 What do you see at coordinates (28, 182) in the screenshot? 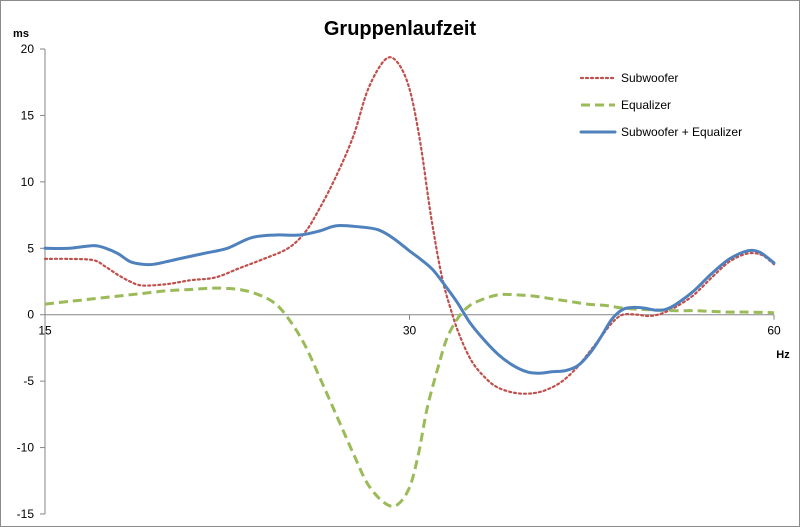
I see `y-tick-label: 10` at bounding box center [28, 182].